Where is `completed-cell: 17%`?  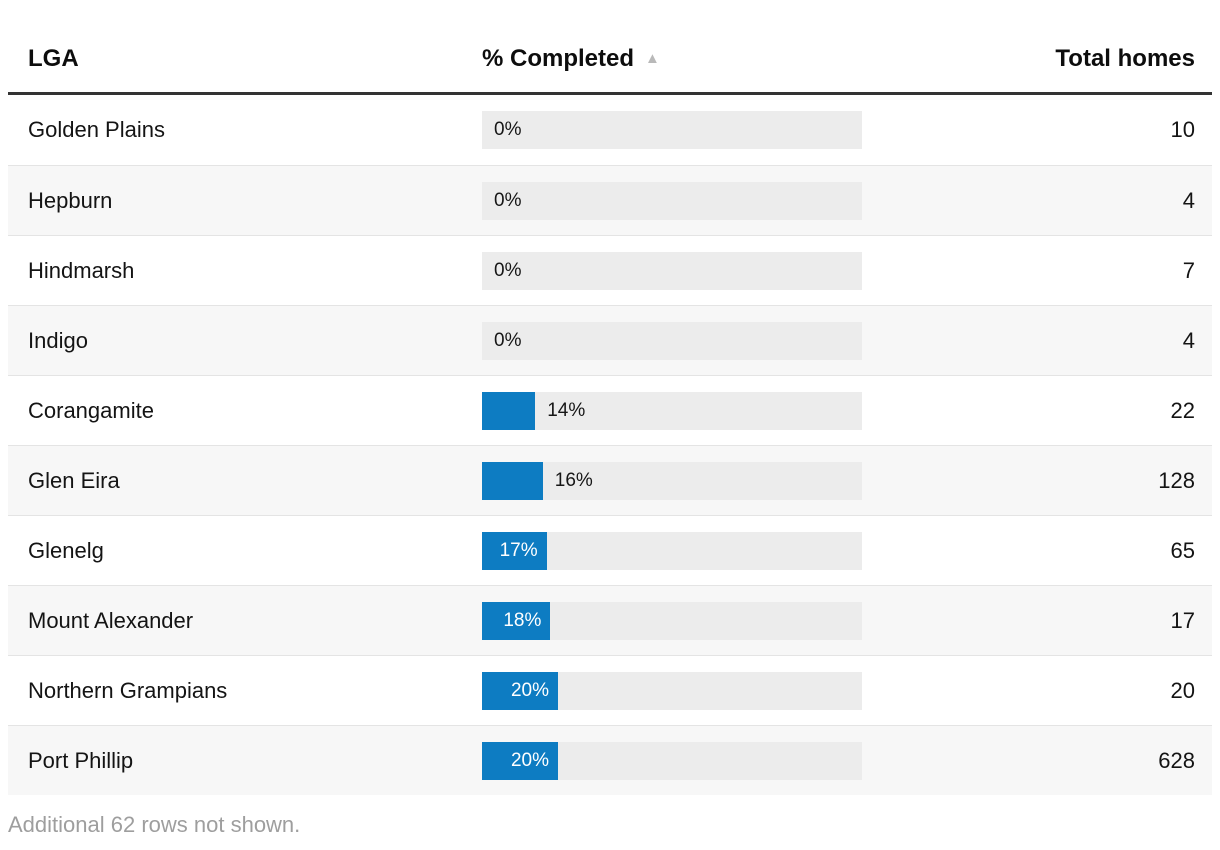
completed-cell: 17% is located at coordinates (672, 550).